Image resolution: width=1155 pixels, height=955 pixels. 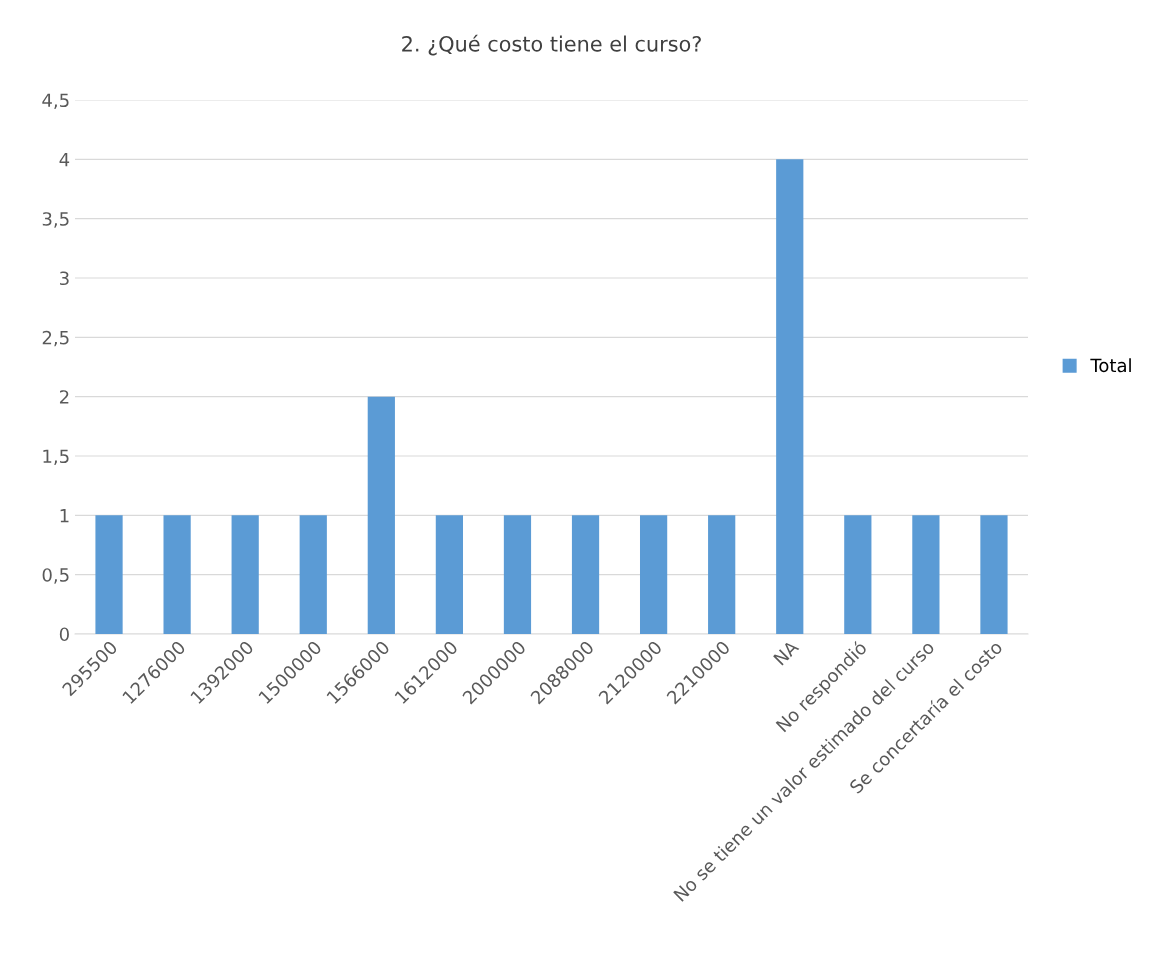 I want to click on y-tick-label: 2, so click(x=64, y=397).